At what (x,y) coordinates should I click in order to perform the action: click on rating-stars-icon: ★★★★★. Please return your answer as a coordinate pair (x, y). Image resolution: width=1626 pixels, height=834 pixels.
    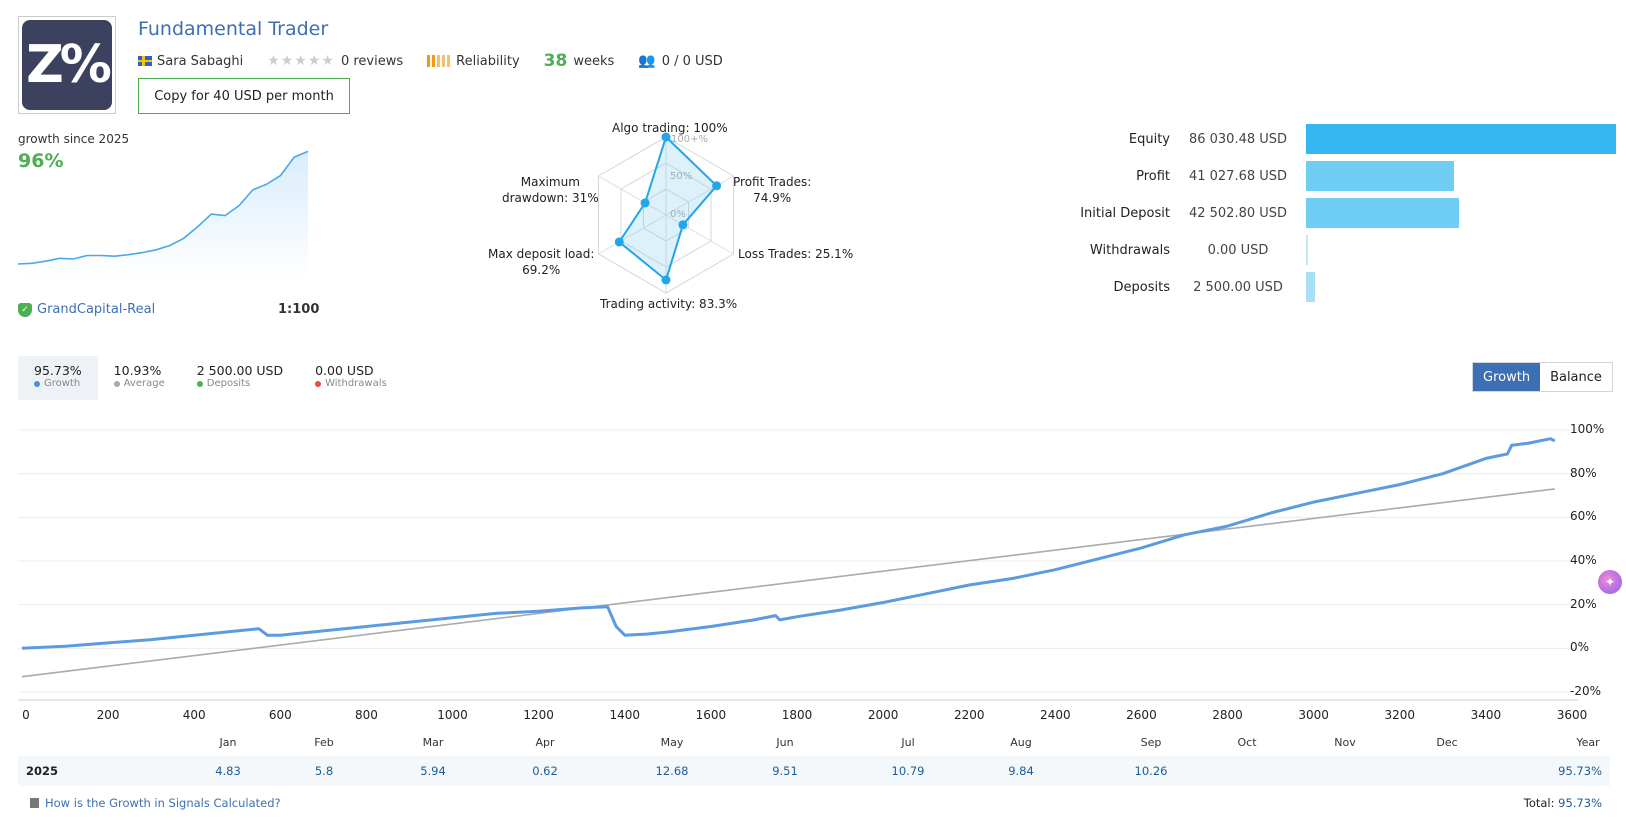
    Looking at the image, I should click on (301, 61).